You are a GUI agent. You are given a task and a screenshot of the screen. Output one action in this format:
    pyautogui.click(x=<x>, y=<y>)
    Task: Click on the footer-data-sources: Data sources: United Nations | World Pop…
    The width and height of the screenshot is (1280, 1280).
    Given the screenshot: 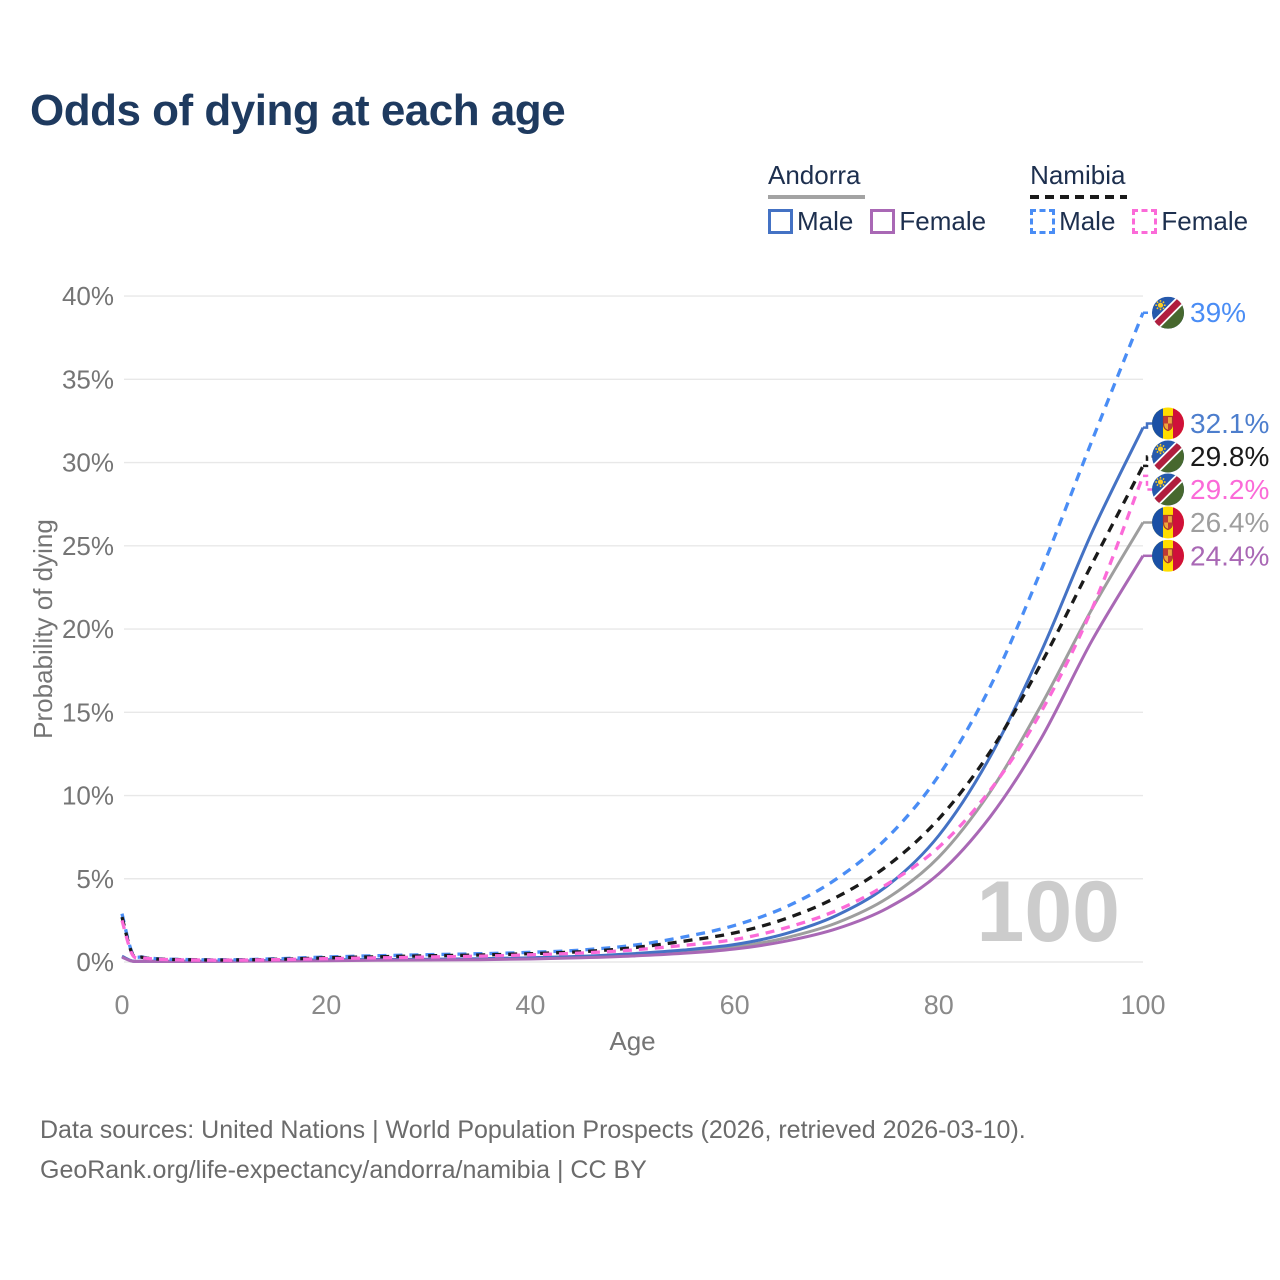 What is the action you would take?
    pyautogui.click(x=533, y=1130)
    